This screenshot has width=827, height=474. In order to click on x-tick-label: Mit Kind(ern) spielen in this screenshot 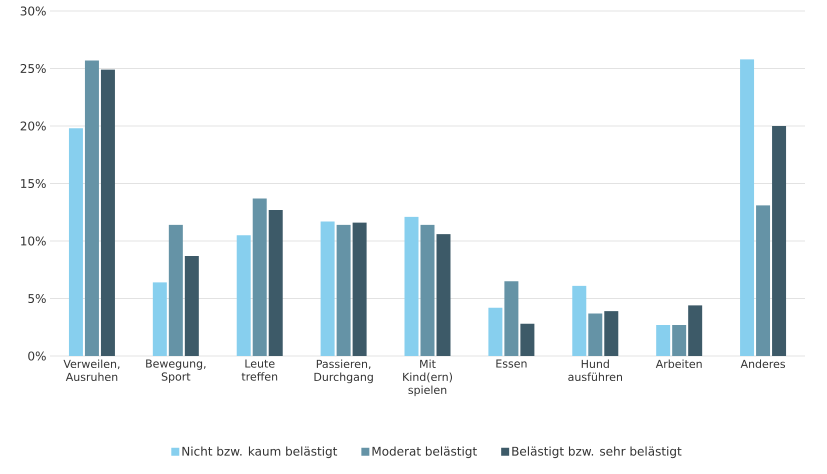, I will do `click(427, 378)`.